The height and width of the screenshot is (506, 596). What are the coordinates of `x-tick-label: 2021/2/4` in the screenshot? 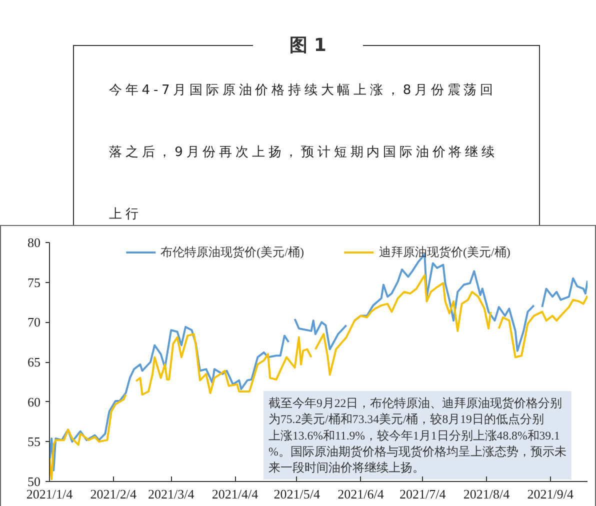 It's located at (114, 494).